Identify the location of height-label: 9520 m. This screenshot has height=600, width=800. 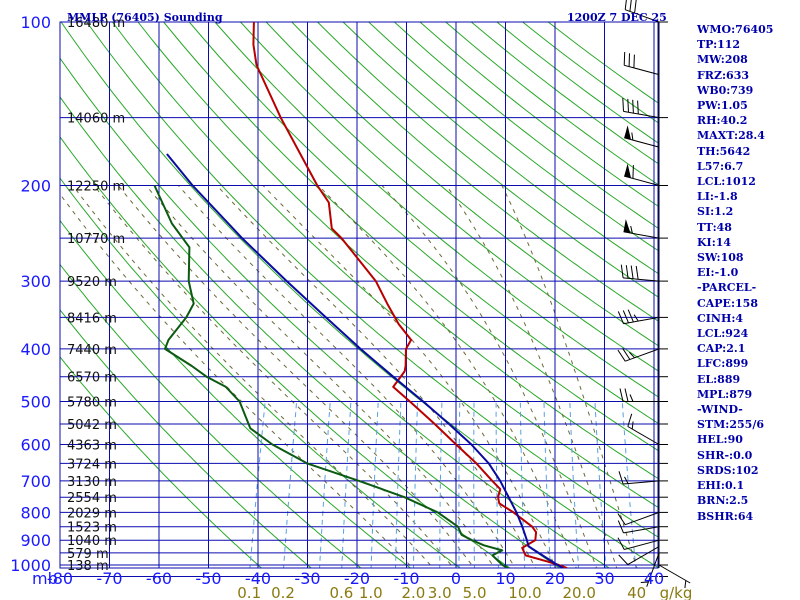
(92, 282).